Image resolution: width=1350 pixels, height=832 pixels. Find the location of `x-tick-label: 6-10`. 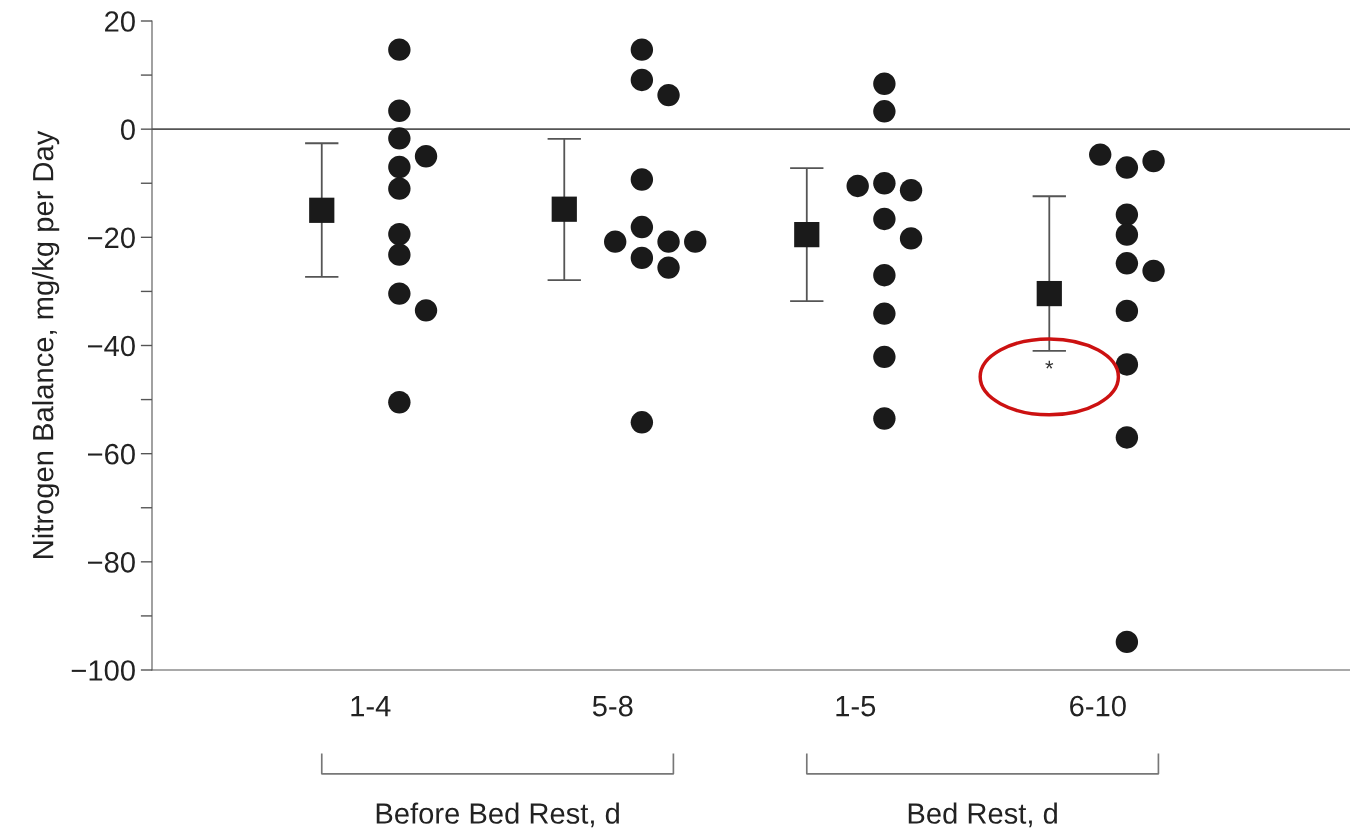

x-tick-label: 6-10 is located at coordinates (1098, 706).